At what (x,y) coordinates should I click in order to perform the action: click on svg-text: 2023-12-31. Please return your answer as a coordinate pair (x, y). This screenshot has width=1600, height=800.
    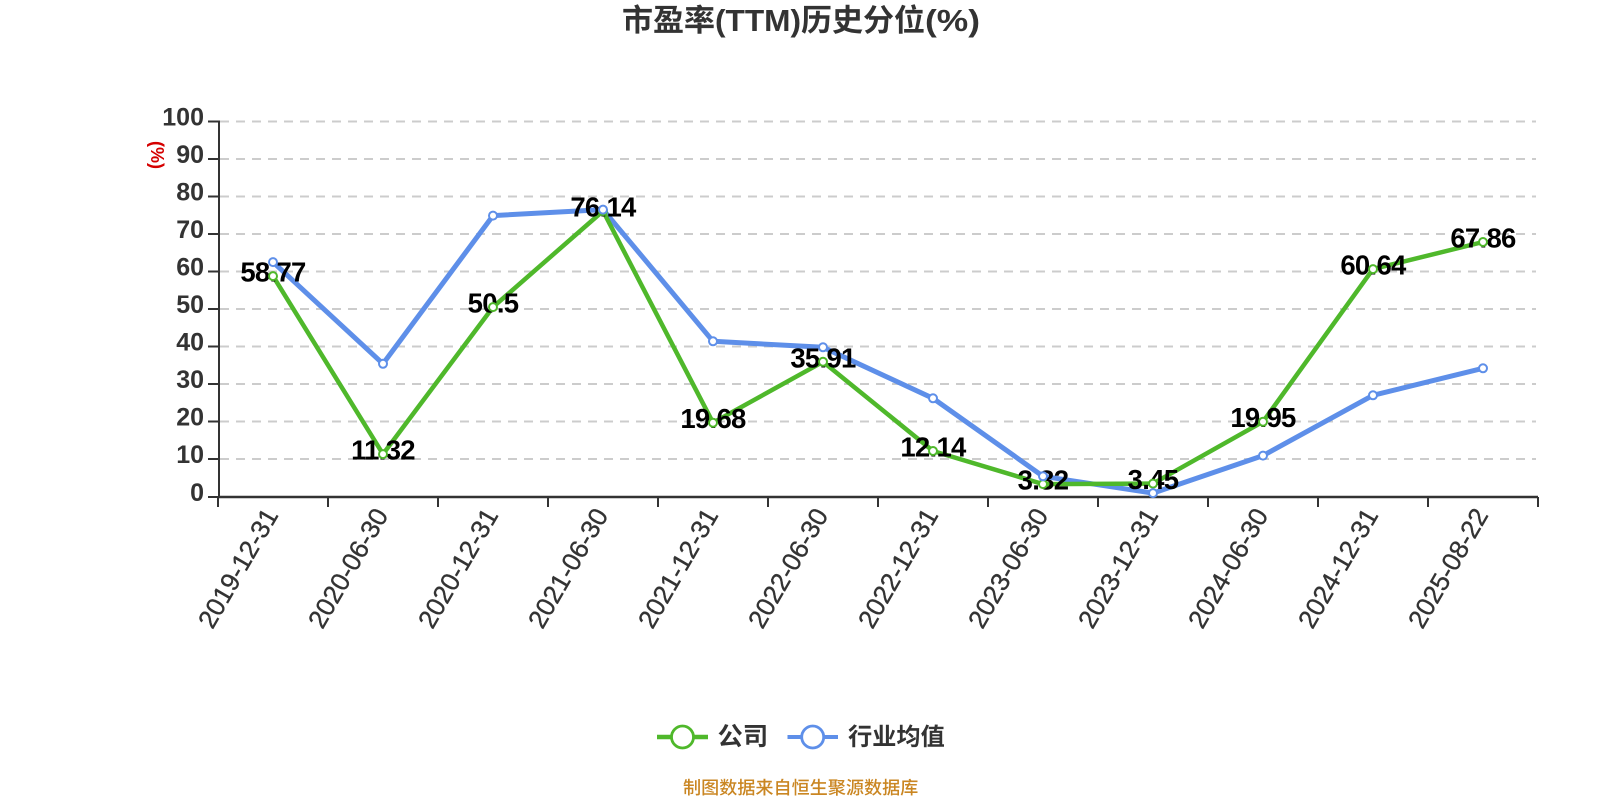
    Looking at the image, I should click on (1118, 568).